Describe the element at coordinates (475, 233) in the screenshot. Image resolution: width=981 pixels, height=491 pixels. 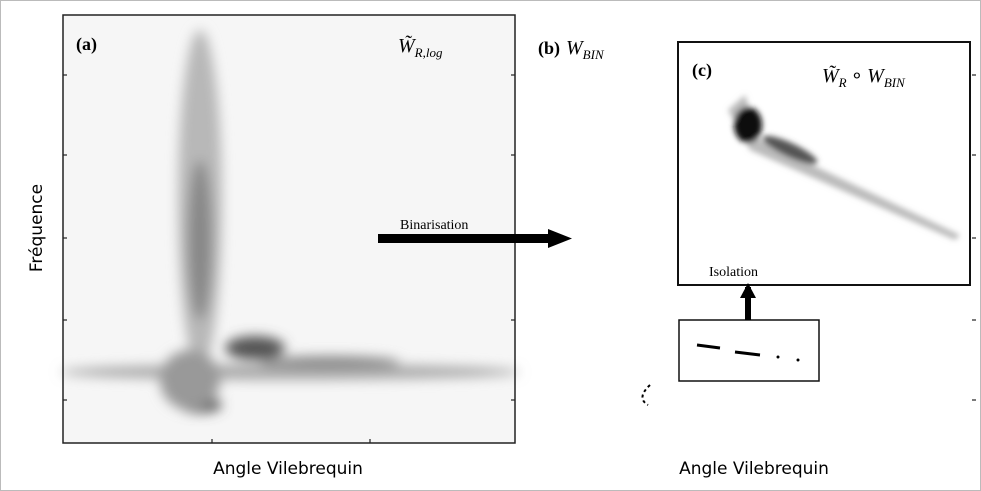
I see `binarisation-arrow: Binarisation` at that location.